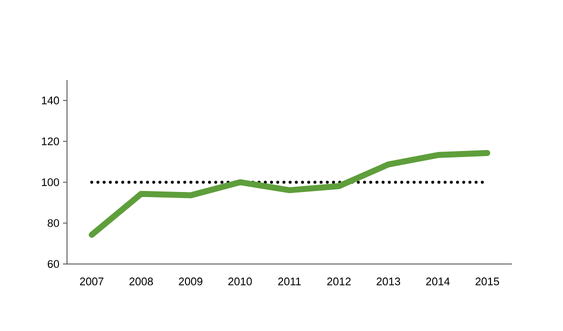  I want to click on x-tick-label: 2008, so click(141, 282).